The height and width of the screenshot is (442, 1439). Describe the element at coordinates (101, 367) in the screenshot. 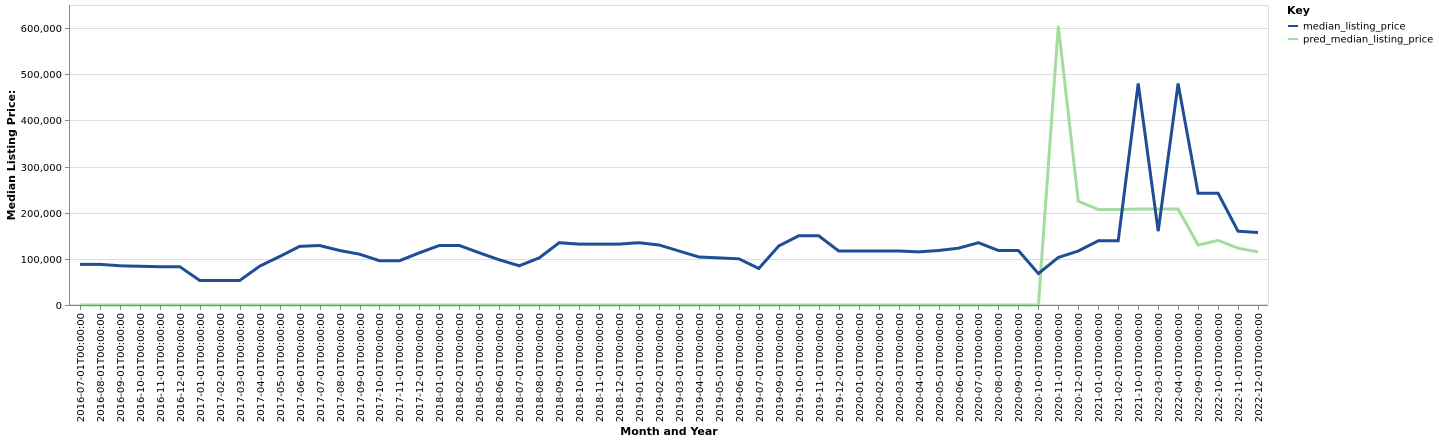

I see `x-tick-label: 2016-08-01T00:00:00` at that location.